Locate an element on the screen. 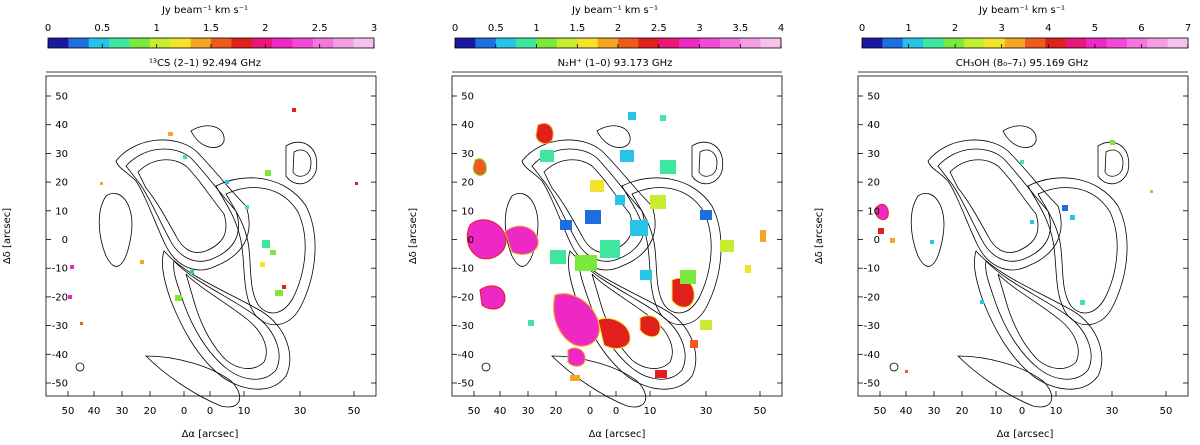 This screenshot has width=1200, height=445. panel-title: N₂H⁺ (1–0) 93.173 GHz is located at coordinates (615, 63).